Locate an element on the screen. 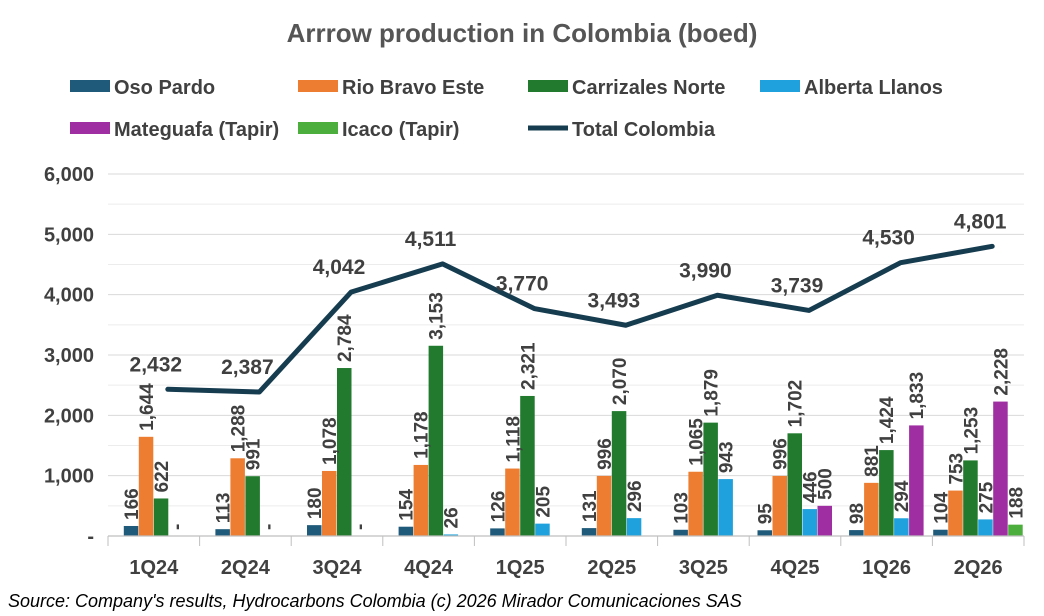  y-tick-label: 2,000 is located at coordinates (69, 416).